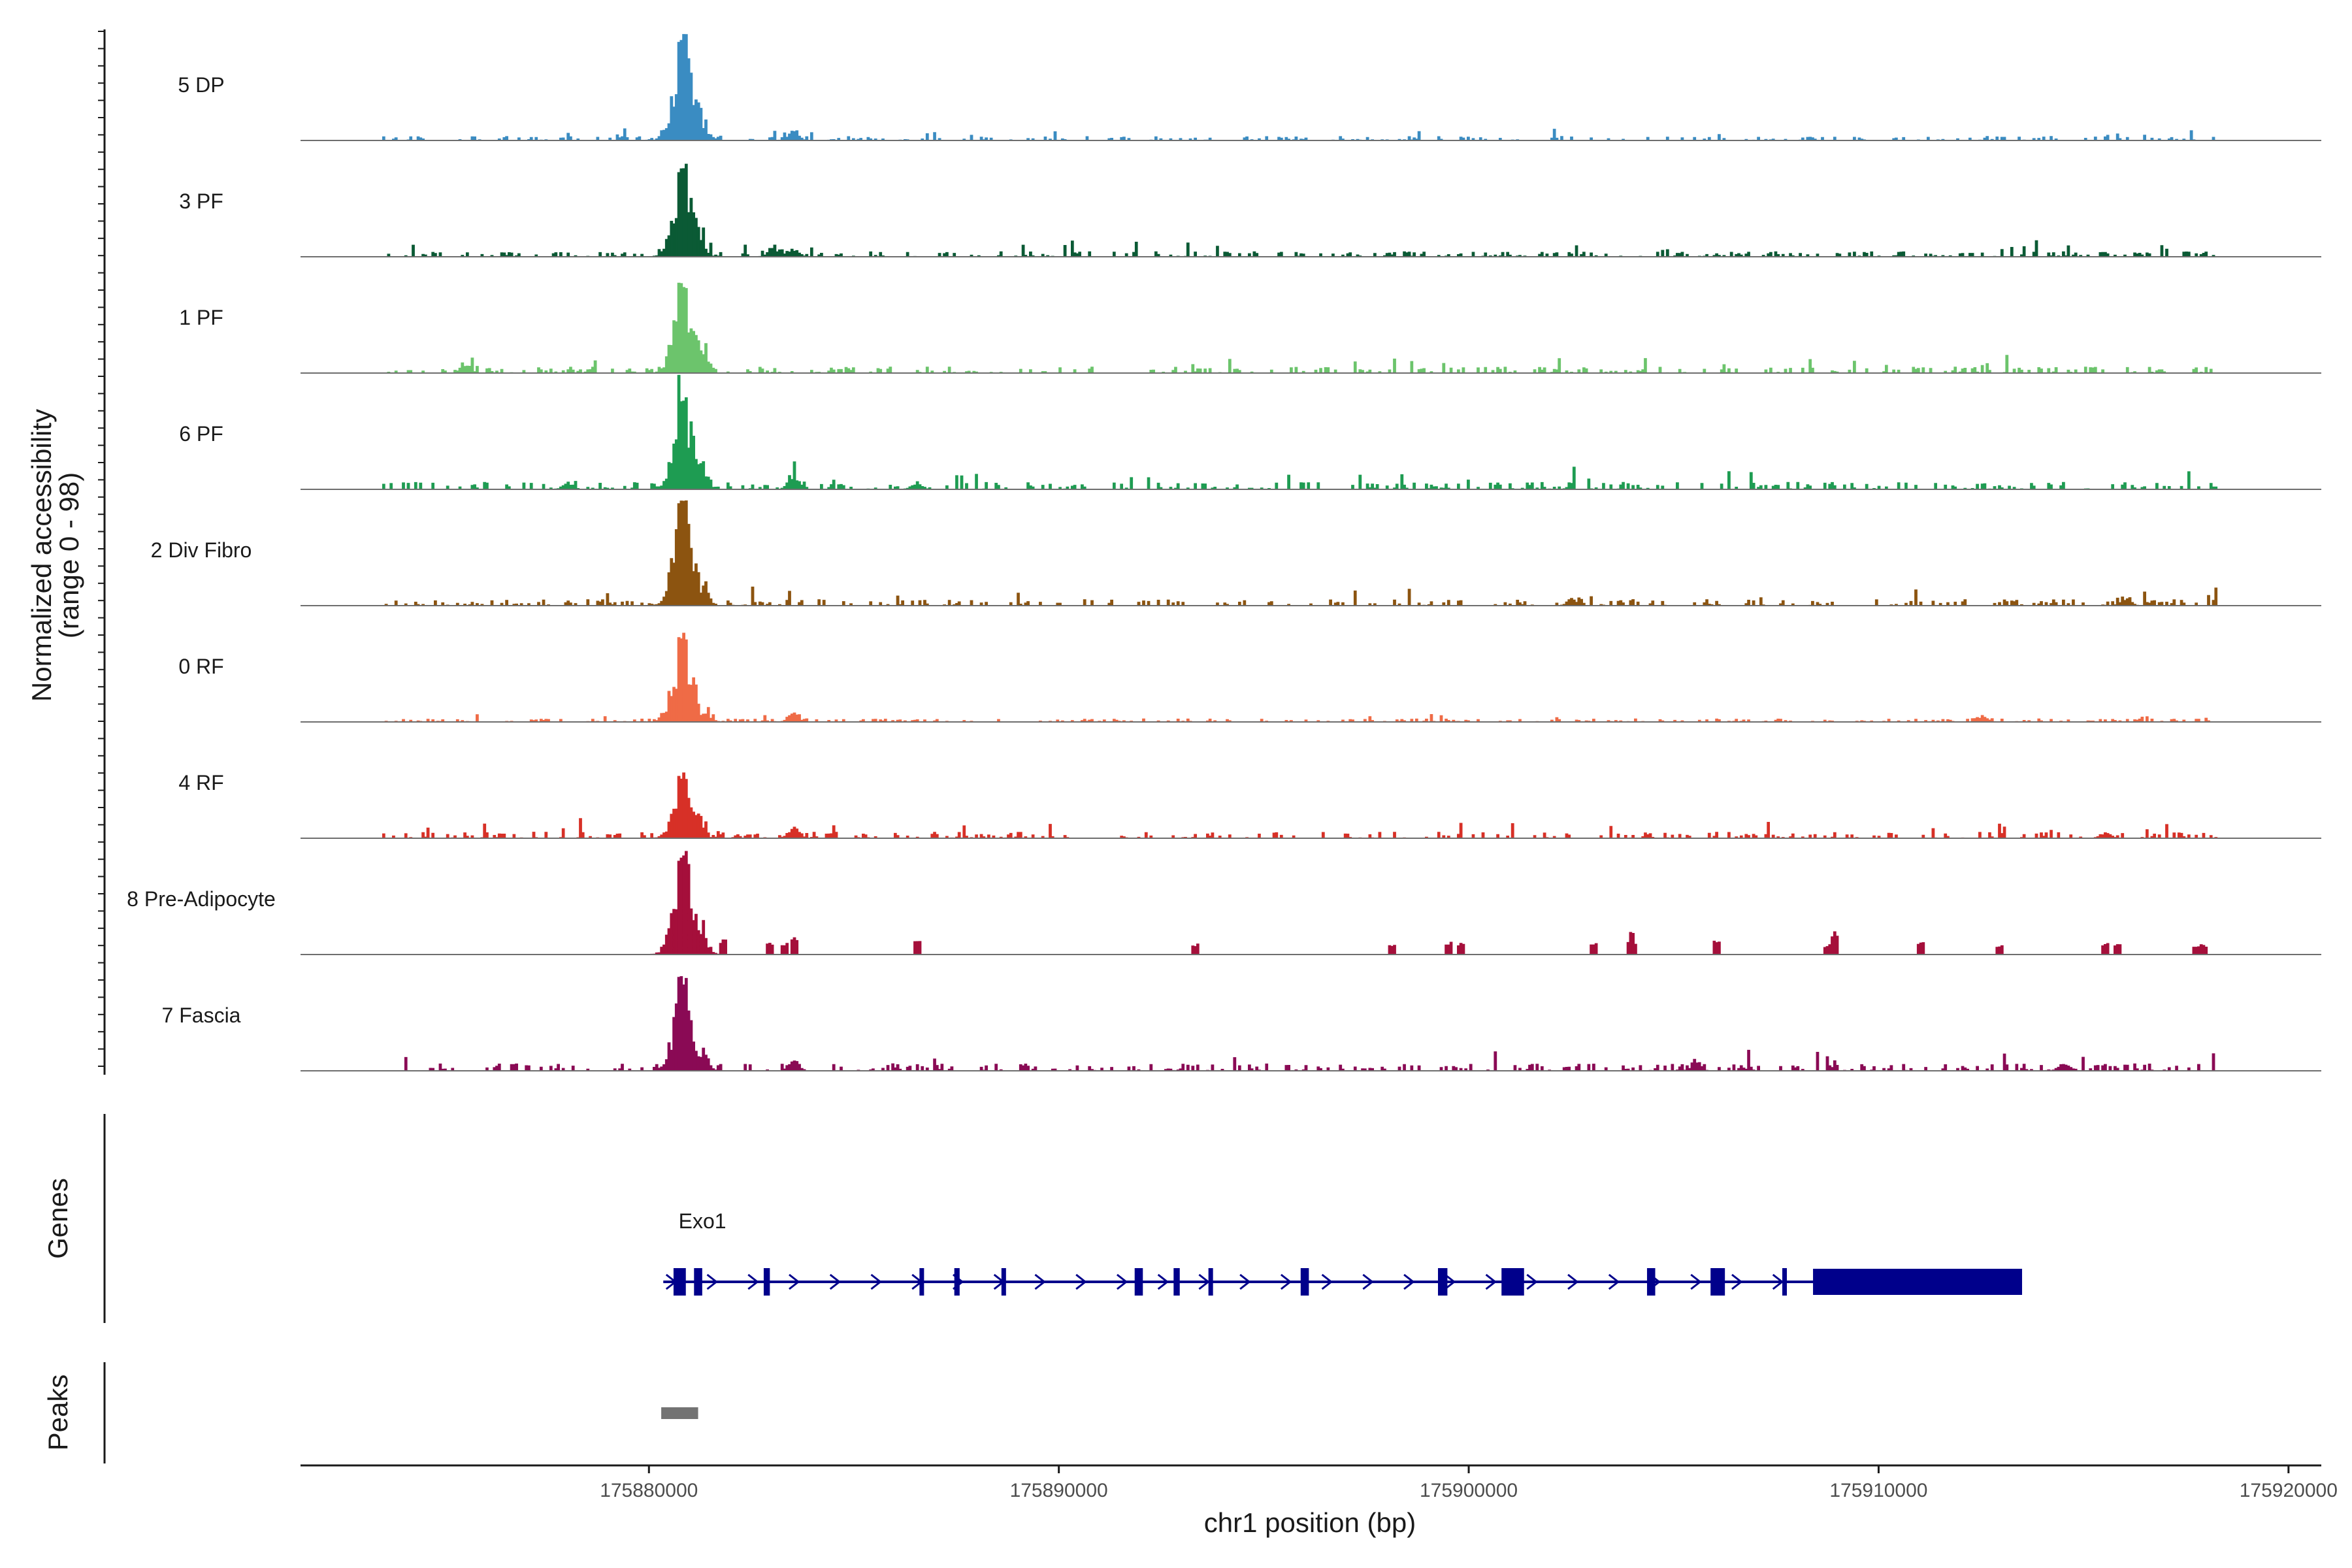  I want to click on coverage-track: 4 RF, so click(1249, 805).